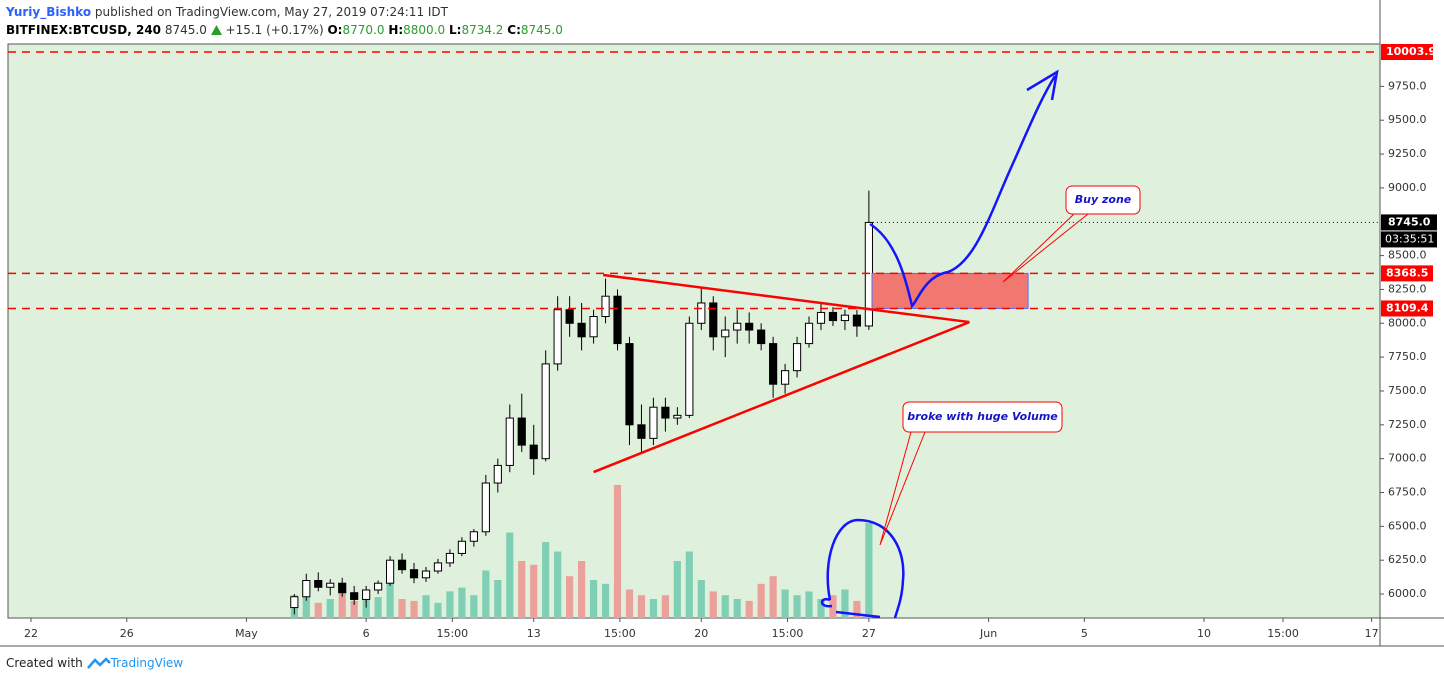 The width and height of the screenshot is (1444, 683). What do you see at coordinates (216, 30) in the screenshot?
I see `up-arrow` at bounding box center [216, 30].